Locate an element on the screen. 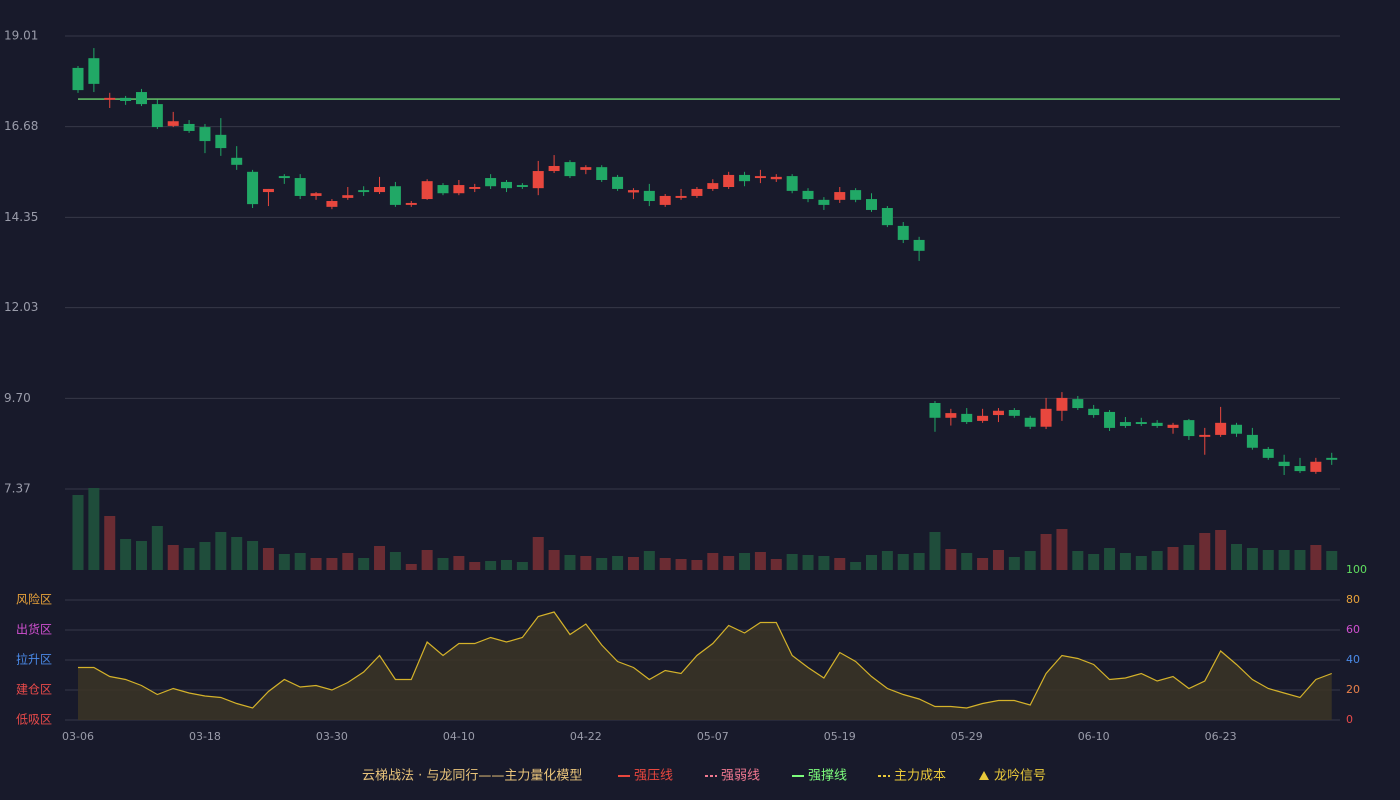 The width and height of the screenshot is (1400, 800). indicator-area is located at coordinates (705, 666).